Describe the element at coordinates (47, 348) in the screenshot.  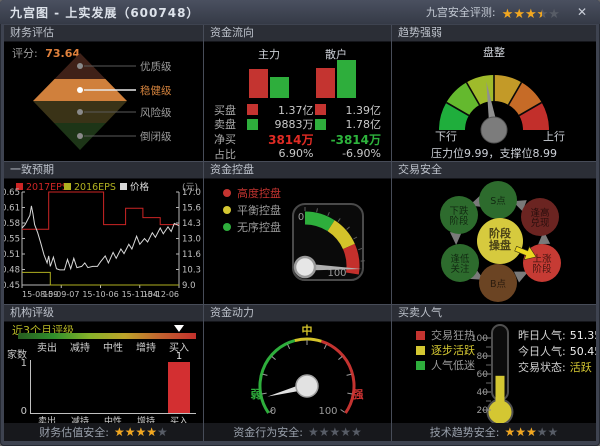
I see `scale-label: 卖出` at that location.